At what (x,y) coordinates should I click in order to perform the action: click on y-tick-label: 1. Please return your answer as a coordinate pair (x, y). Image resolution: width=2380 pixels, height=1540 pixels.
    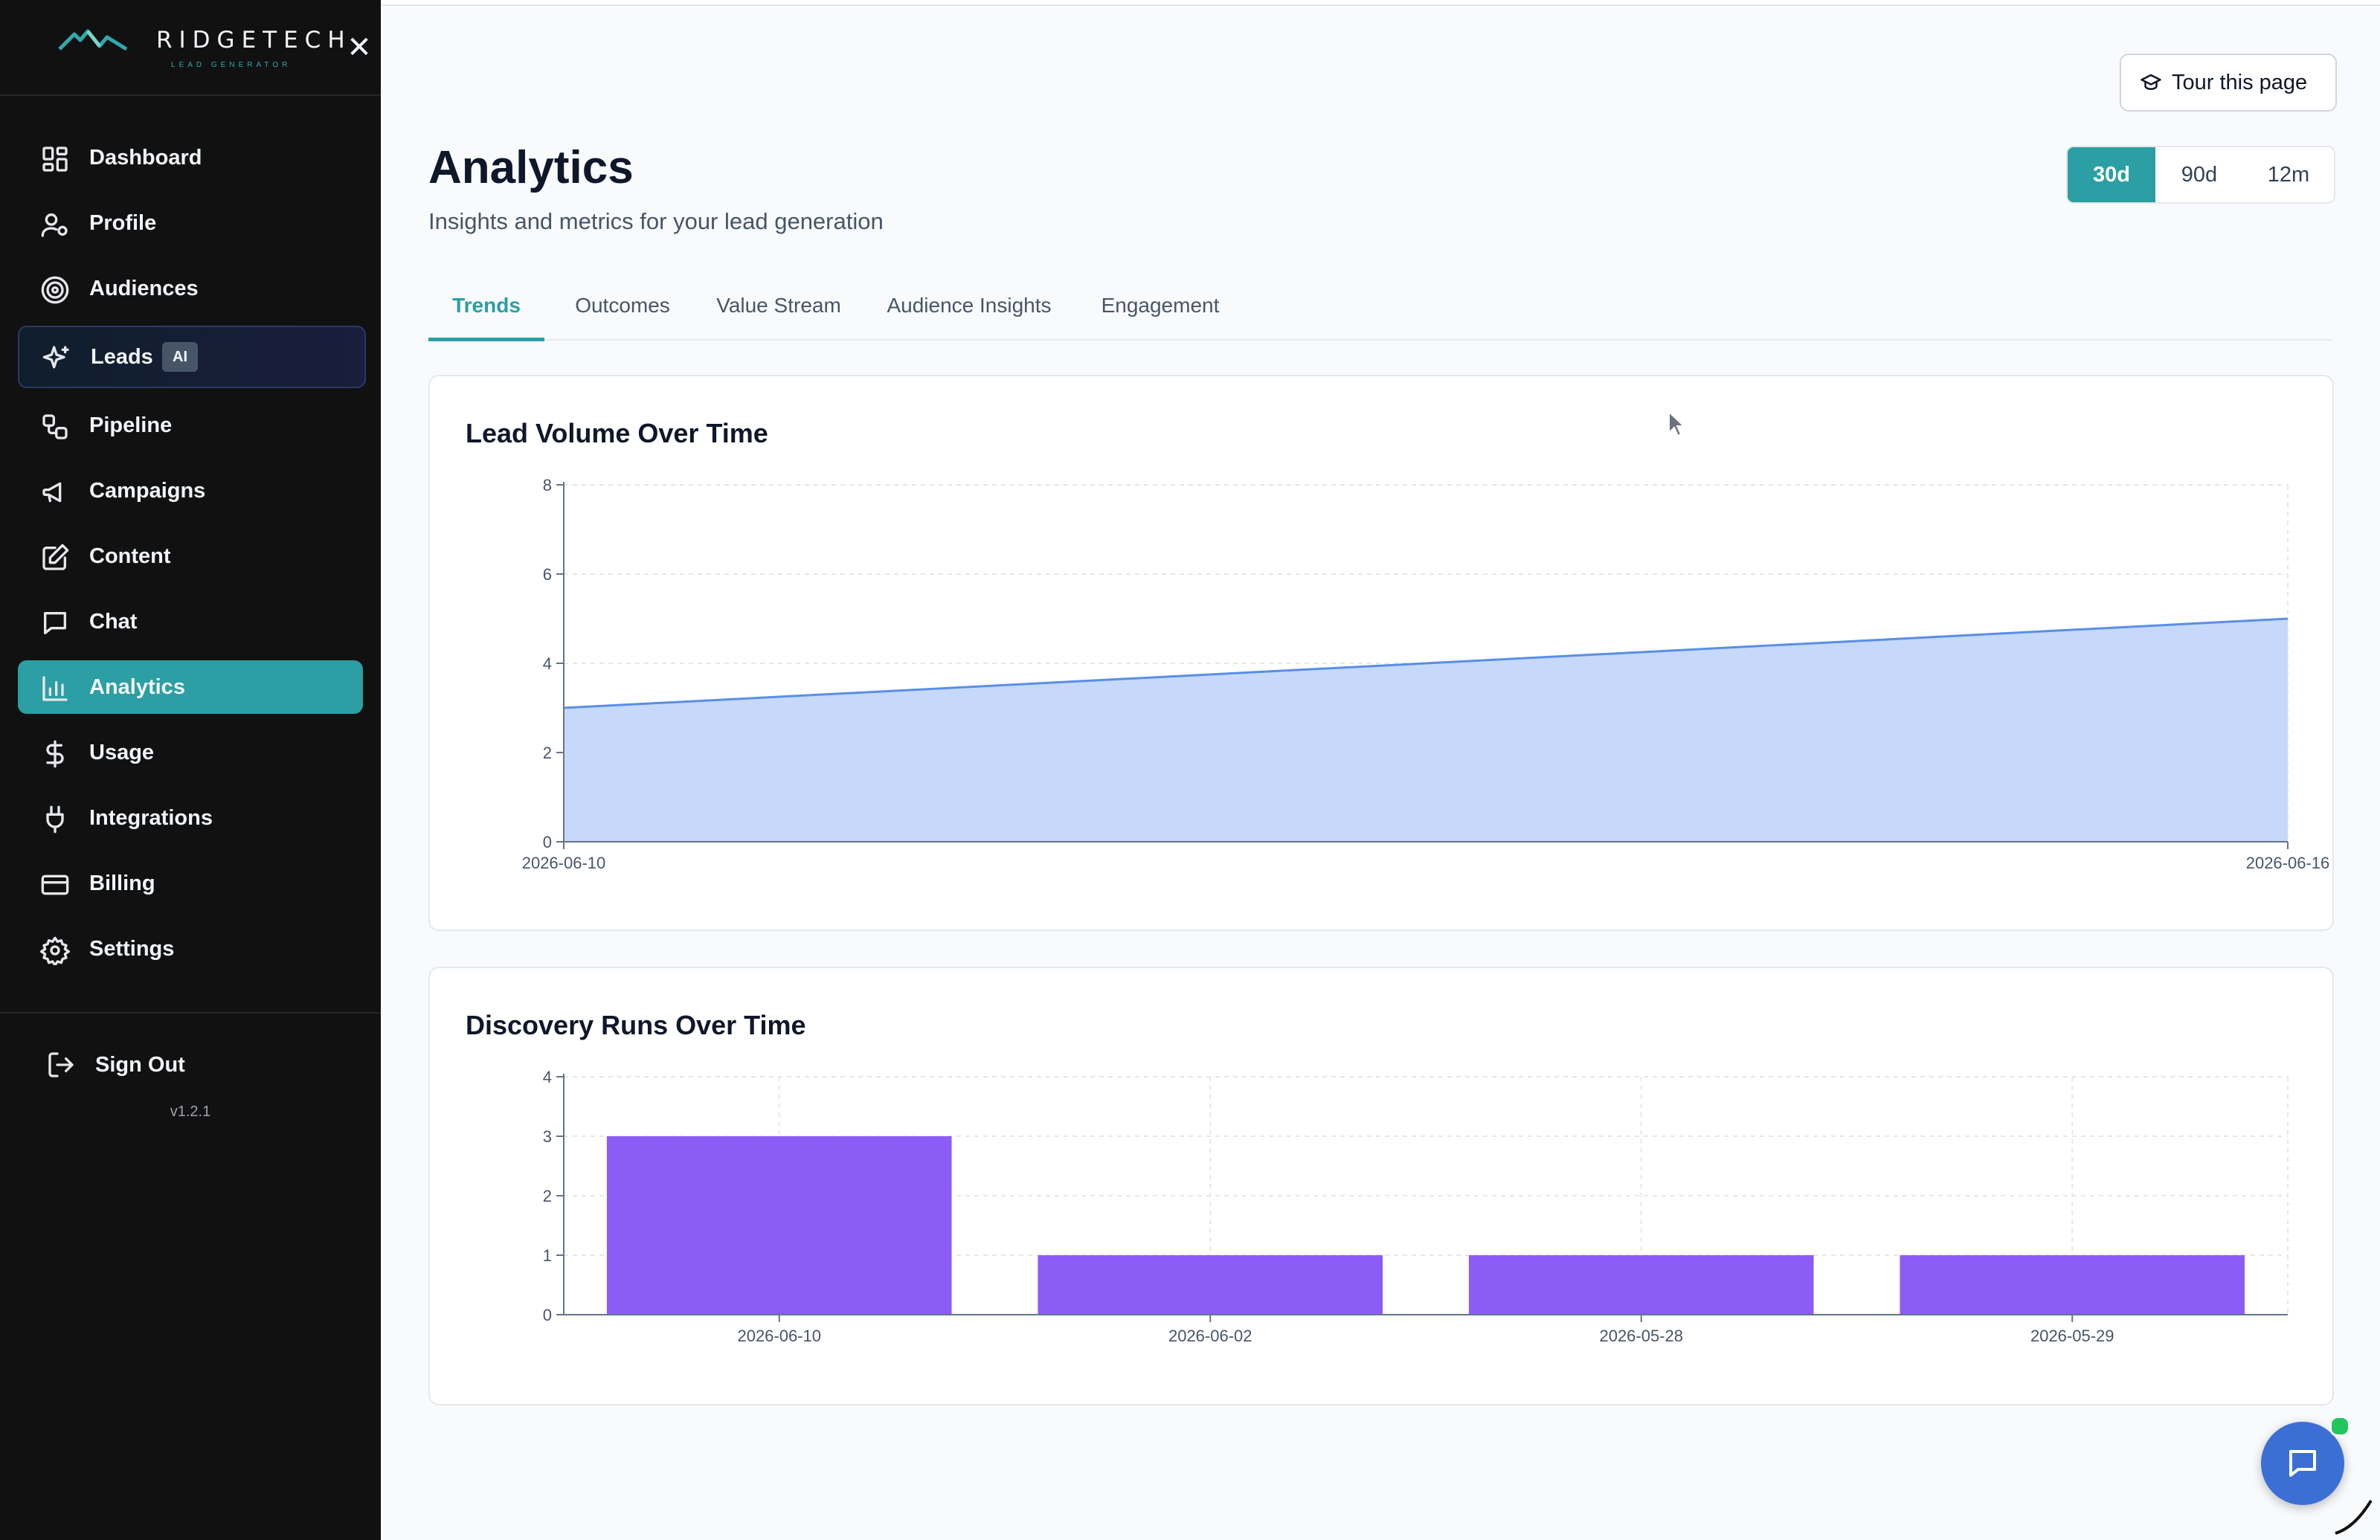
    Looking at the image, I should click on (548, 1255).